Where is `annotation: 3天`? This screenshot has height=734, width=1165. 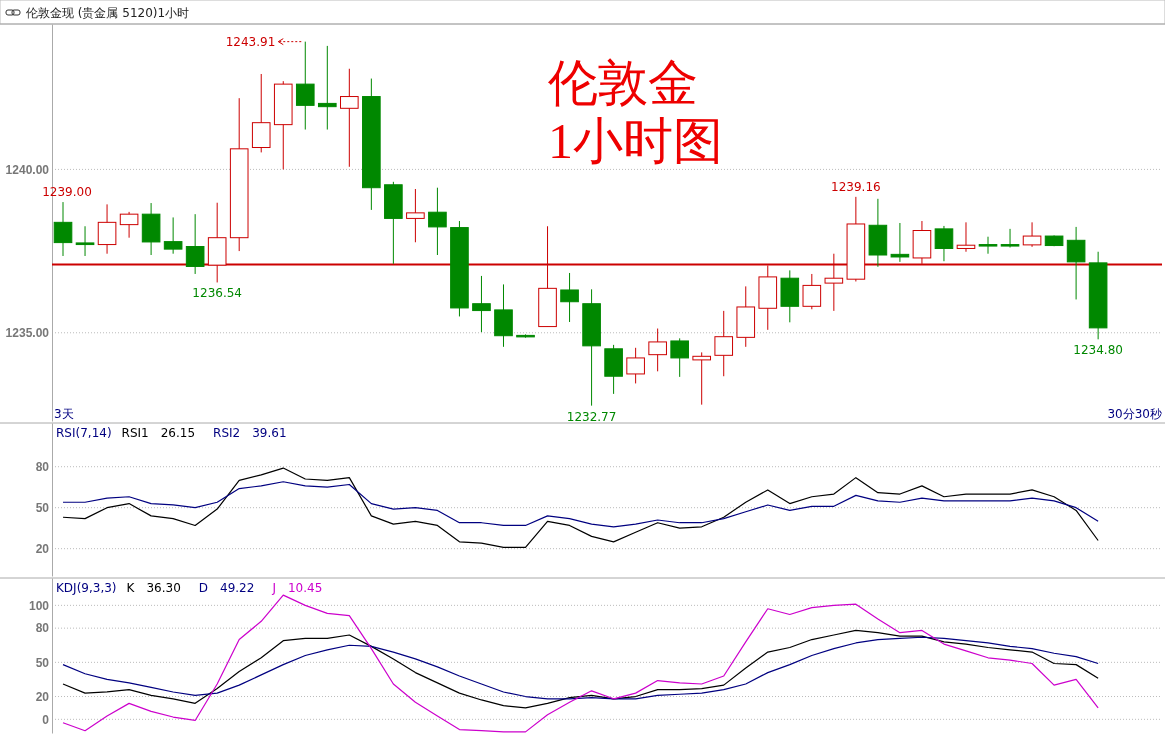
annotation: 3天 is located at coordinates (64, 414).